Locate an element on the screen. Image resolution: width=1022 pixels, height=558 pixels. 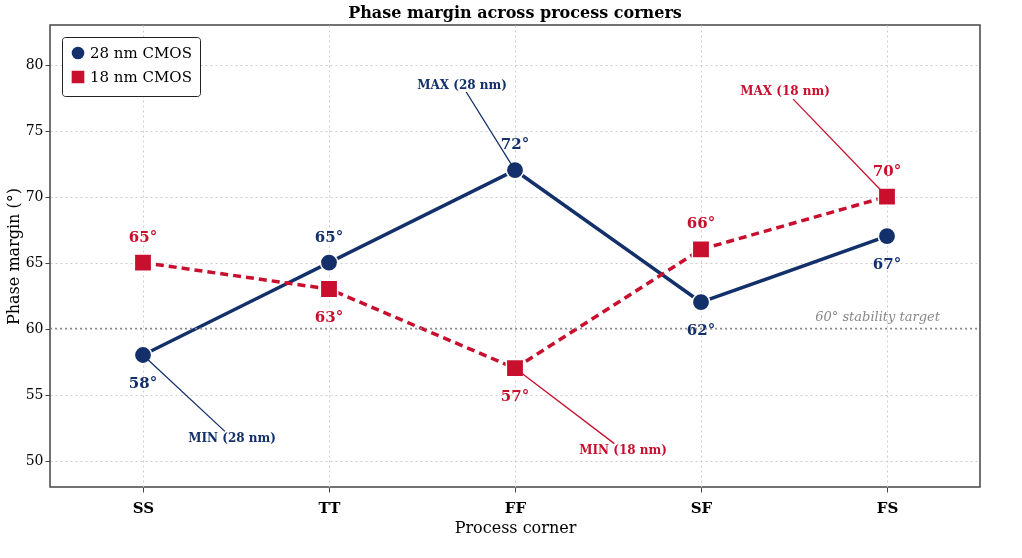
y-tick-label: 65 is located at coordinates (34, 262).